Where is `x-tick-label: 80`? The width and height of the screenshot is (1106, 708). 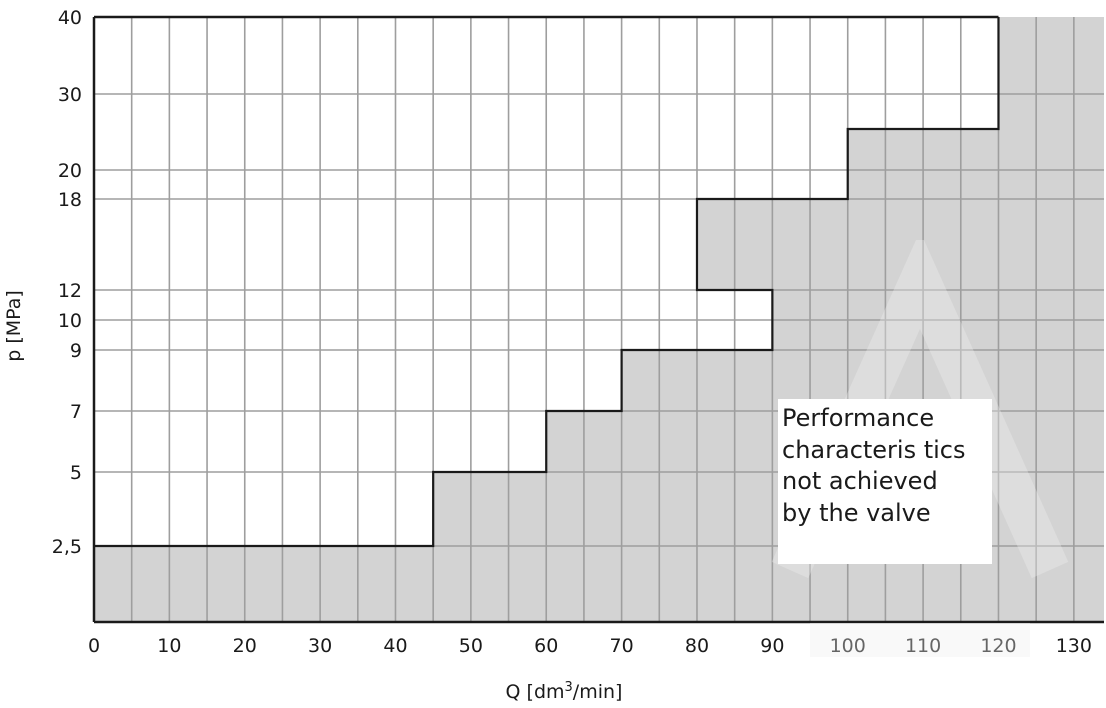
x-tick-label: 80 is located at coordinates (697, 646).